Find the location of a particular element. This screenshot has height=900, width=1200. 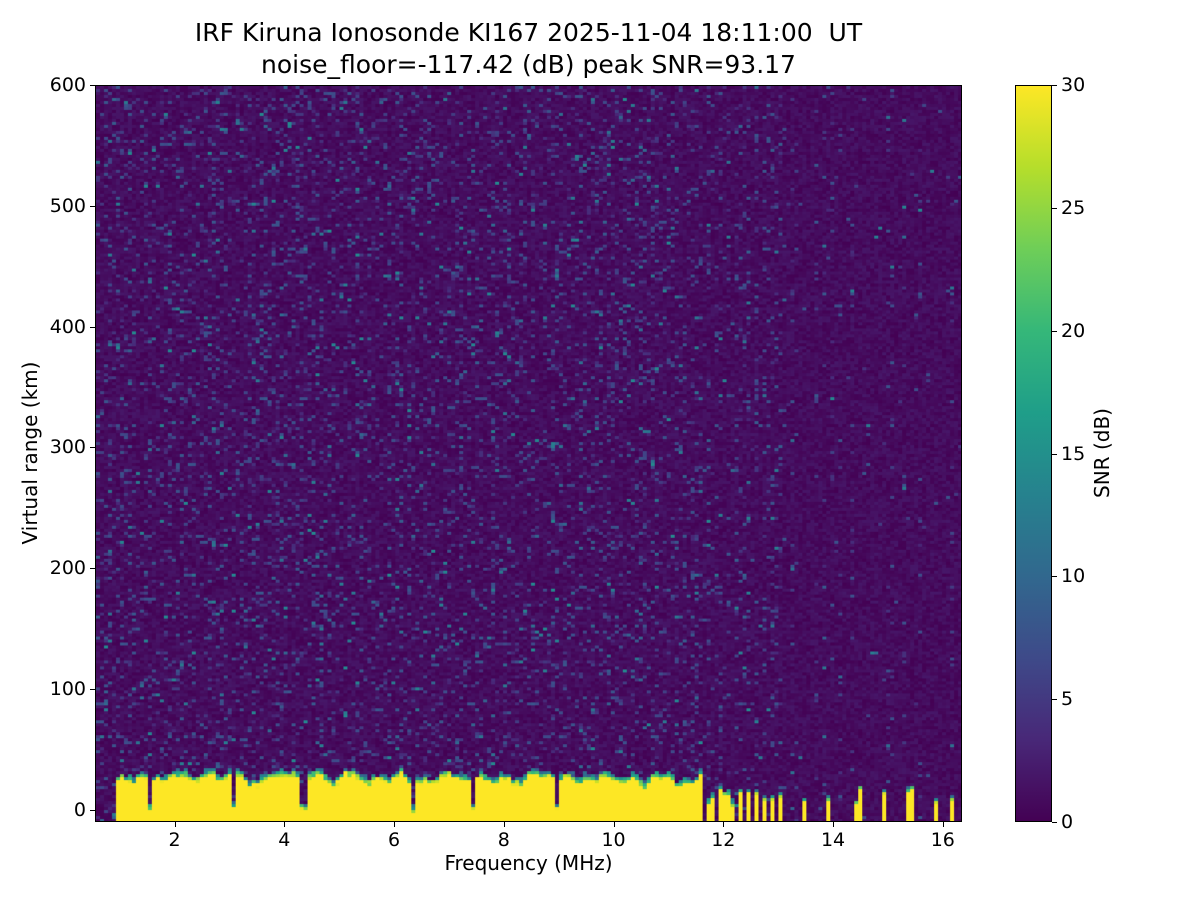

x-tick-label: 6 is located at coordinates (394, 840).